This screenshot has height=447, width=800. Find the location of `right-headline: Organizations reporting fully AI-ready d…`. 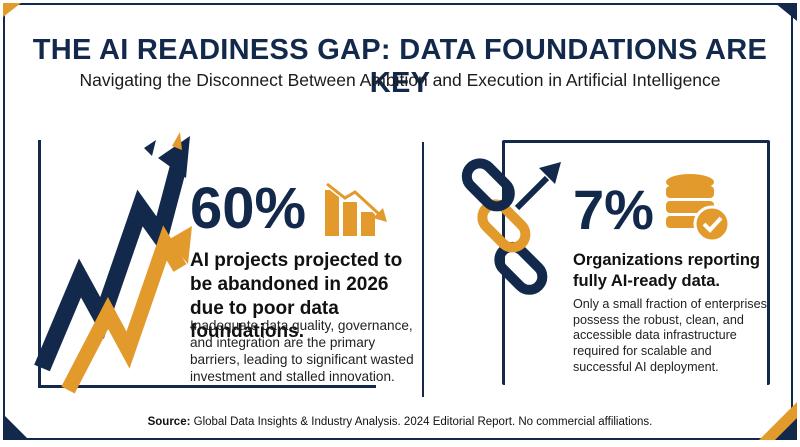

right-headline: Organizations reporting fully AI-ready d… is located at coordinates (667, 270).